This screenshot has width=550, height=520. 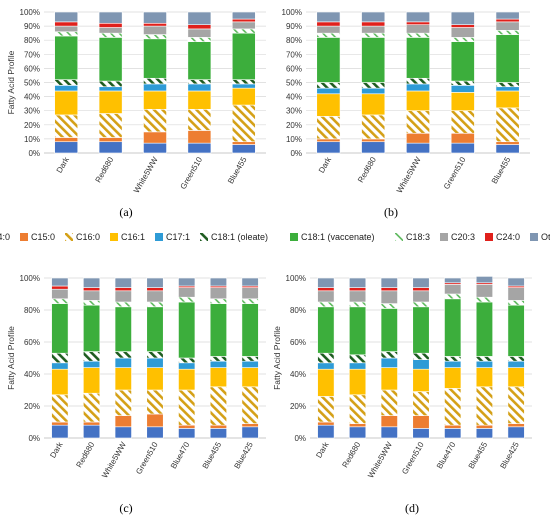 I want to click on y-tick-label: 60%, so click(x=32, y=342).